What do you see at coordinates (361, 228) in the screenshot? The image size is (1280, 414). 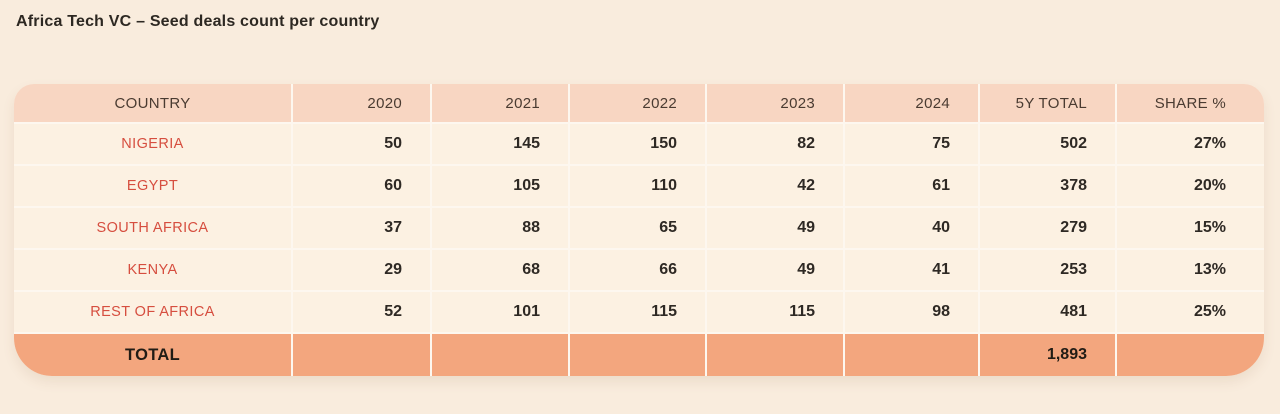 I see `value-cell-south-africa-2020: 37` at bounding box center [361, 228].